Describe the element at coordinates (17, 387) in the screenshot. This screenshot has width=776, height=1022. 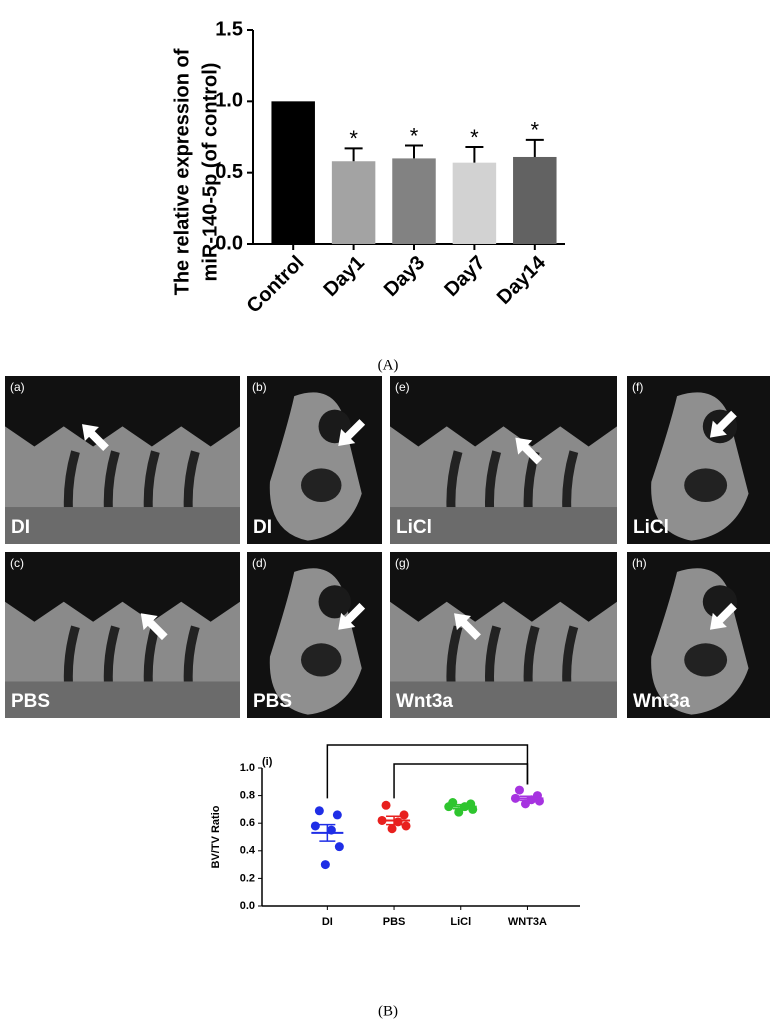
I see `panel-tag: (a)` at that location.